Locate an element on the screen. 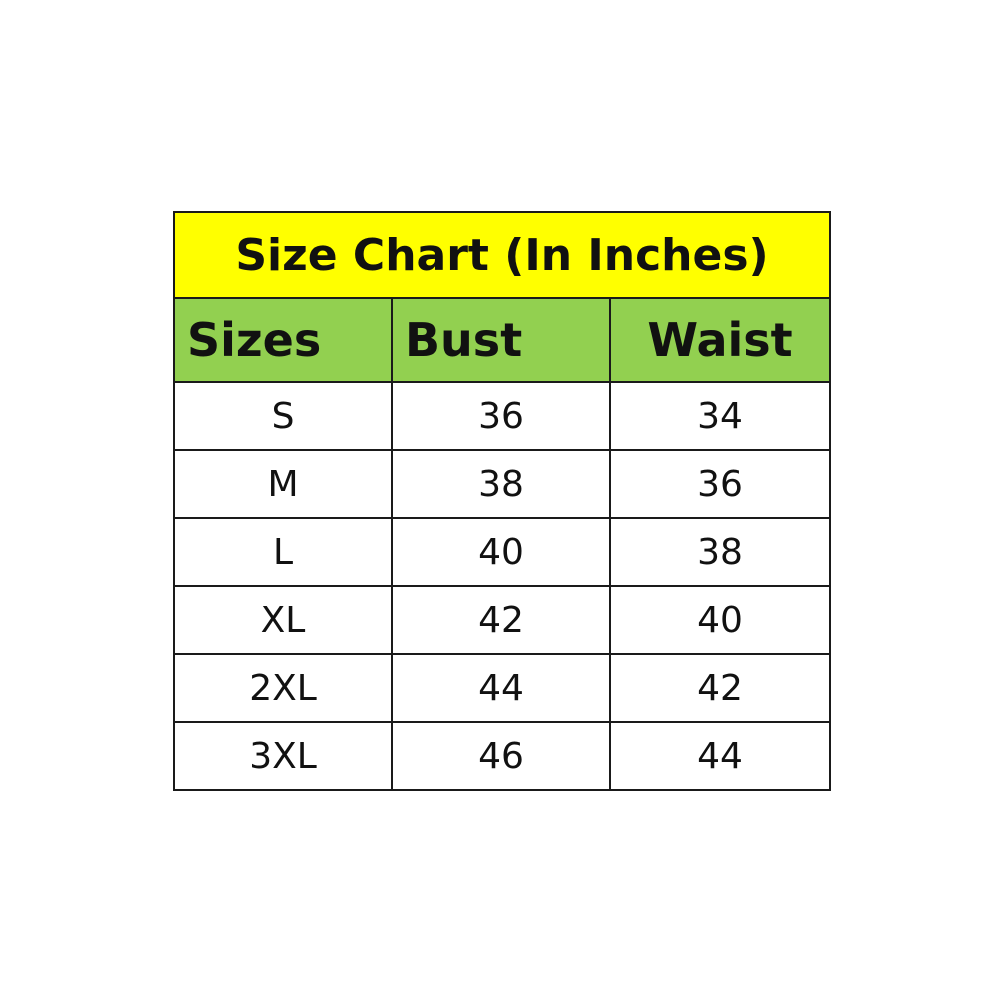 Image resolution: width=1000 pixels, height=1000 pixels. table-title: Size Chart (In Inches) is located at coordinates (502, 255).